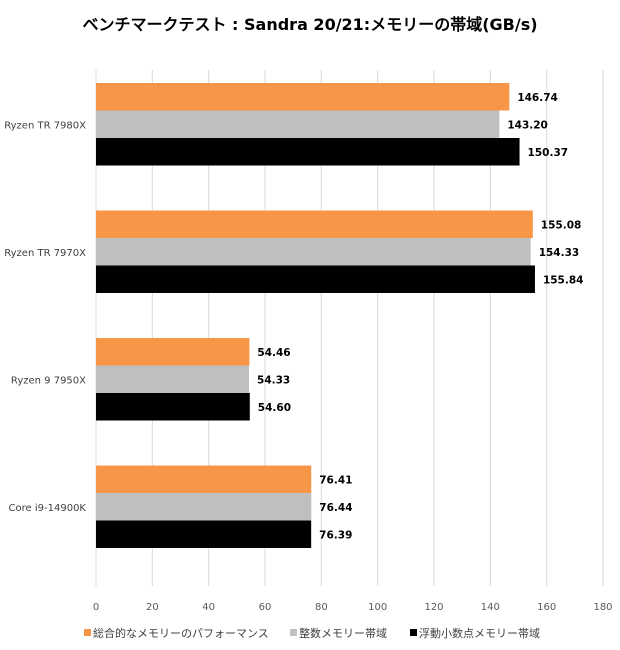 The width and height of the screenshot is (620, 650). I want to click on x-tick-label: 140, so click(490, 607).